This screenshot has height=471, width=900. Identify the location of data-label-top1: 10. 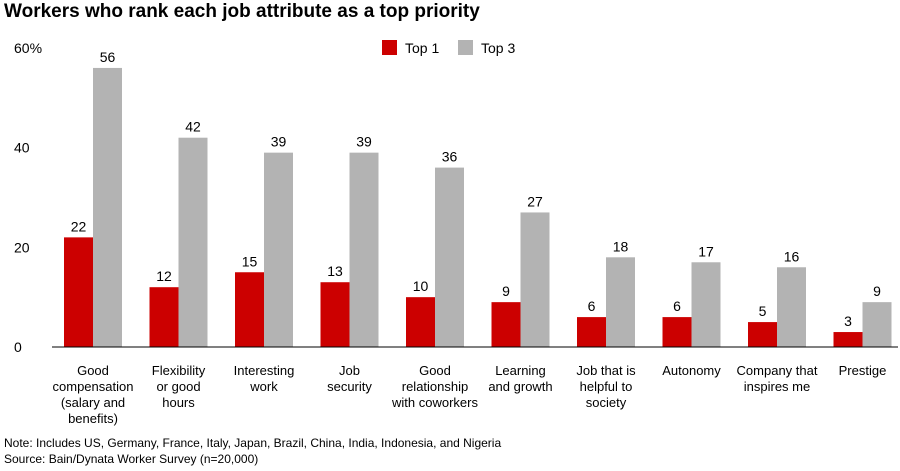
(421, 286).